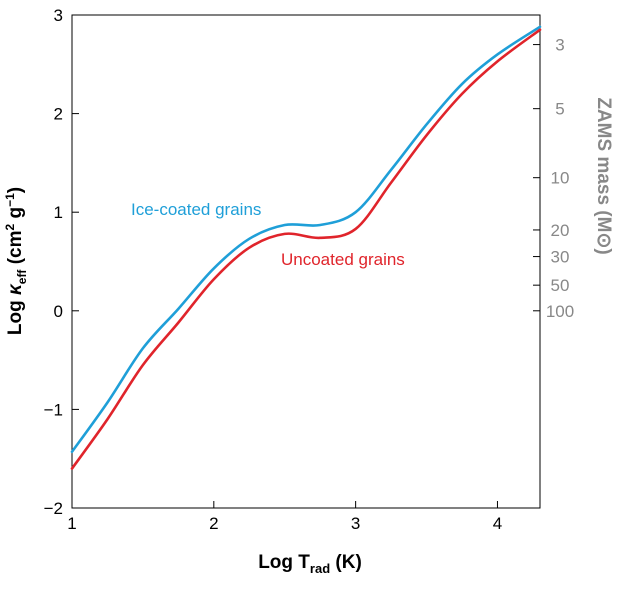 The height and width of the screenshot is (600, 627). Describe the element at coordinates (603, 175) in the screenshot. I see `right-axis-title: ZAMS mass (M⊙)` at that location.